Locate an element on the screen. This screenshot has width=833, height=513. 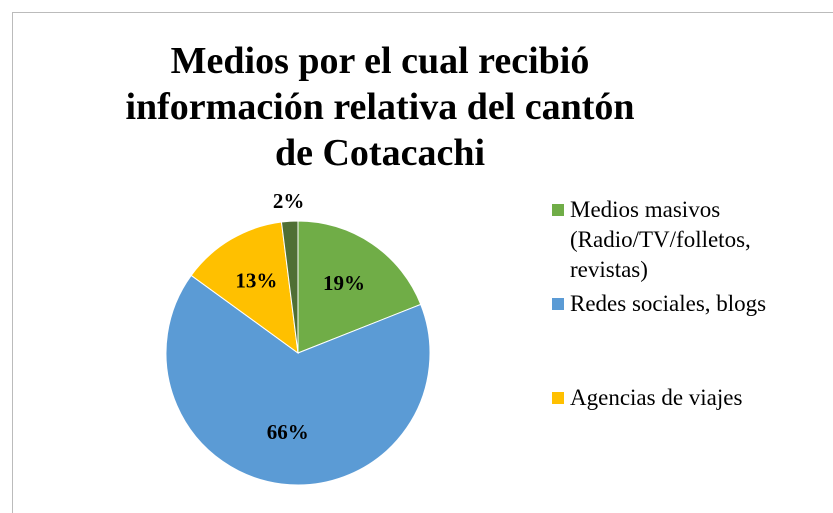
legend-label: Agencias de viajes is located at coordinates (656, 397).